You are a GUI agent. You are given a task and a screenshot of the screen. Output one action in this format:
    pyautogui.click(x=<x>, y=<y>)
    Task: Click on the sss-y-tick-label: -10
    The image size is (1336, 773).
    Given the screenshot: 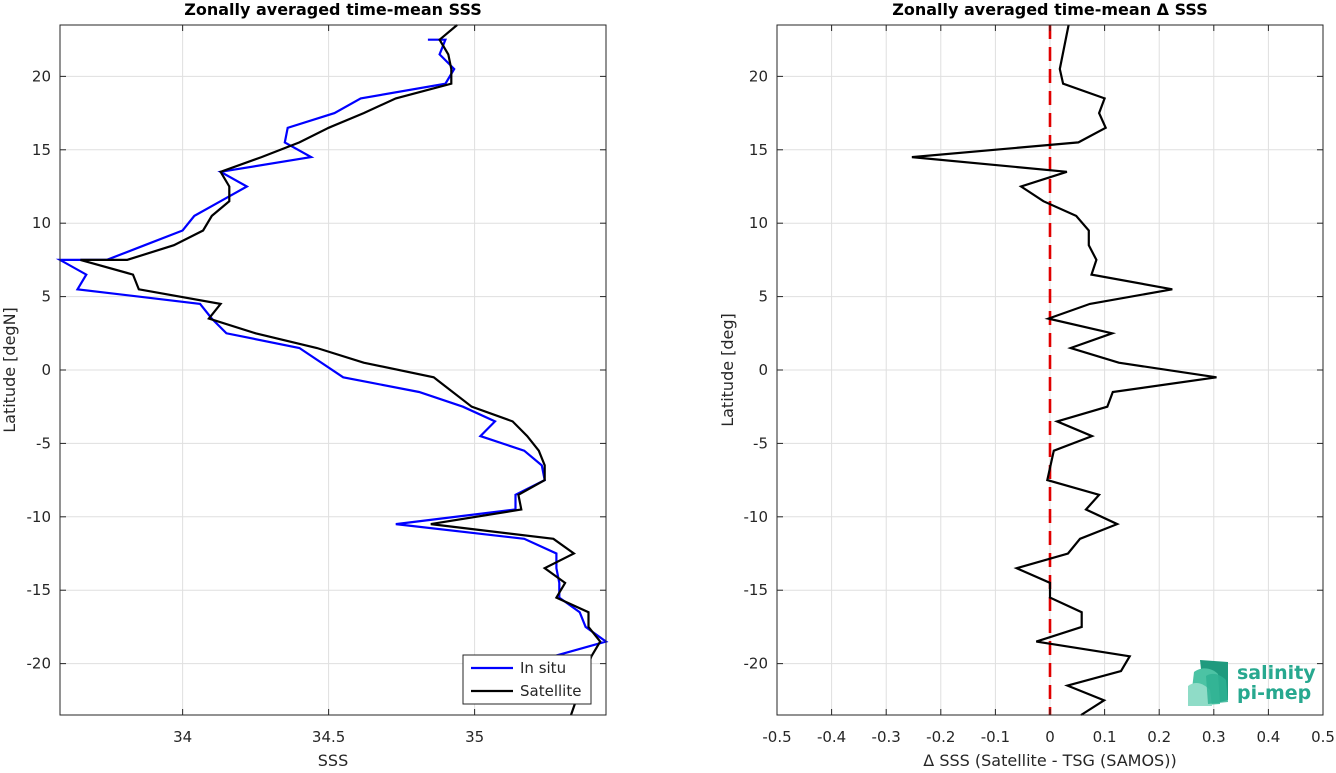 What is the action you would take?
    pyautogui.click(x=39, y=517)
    